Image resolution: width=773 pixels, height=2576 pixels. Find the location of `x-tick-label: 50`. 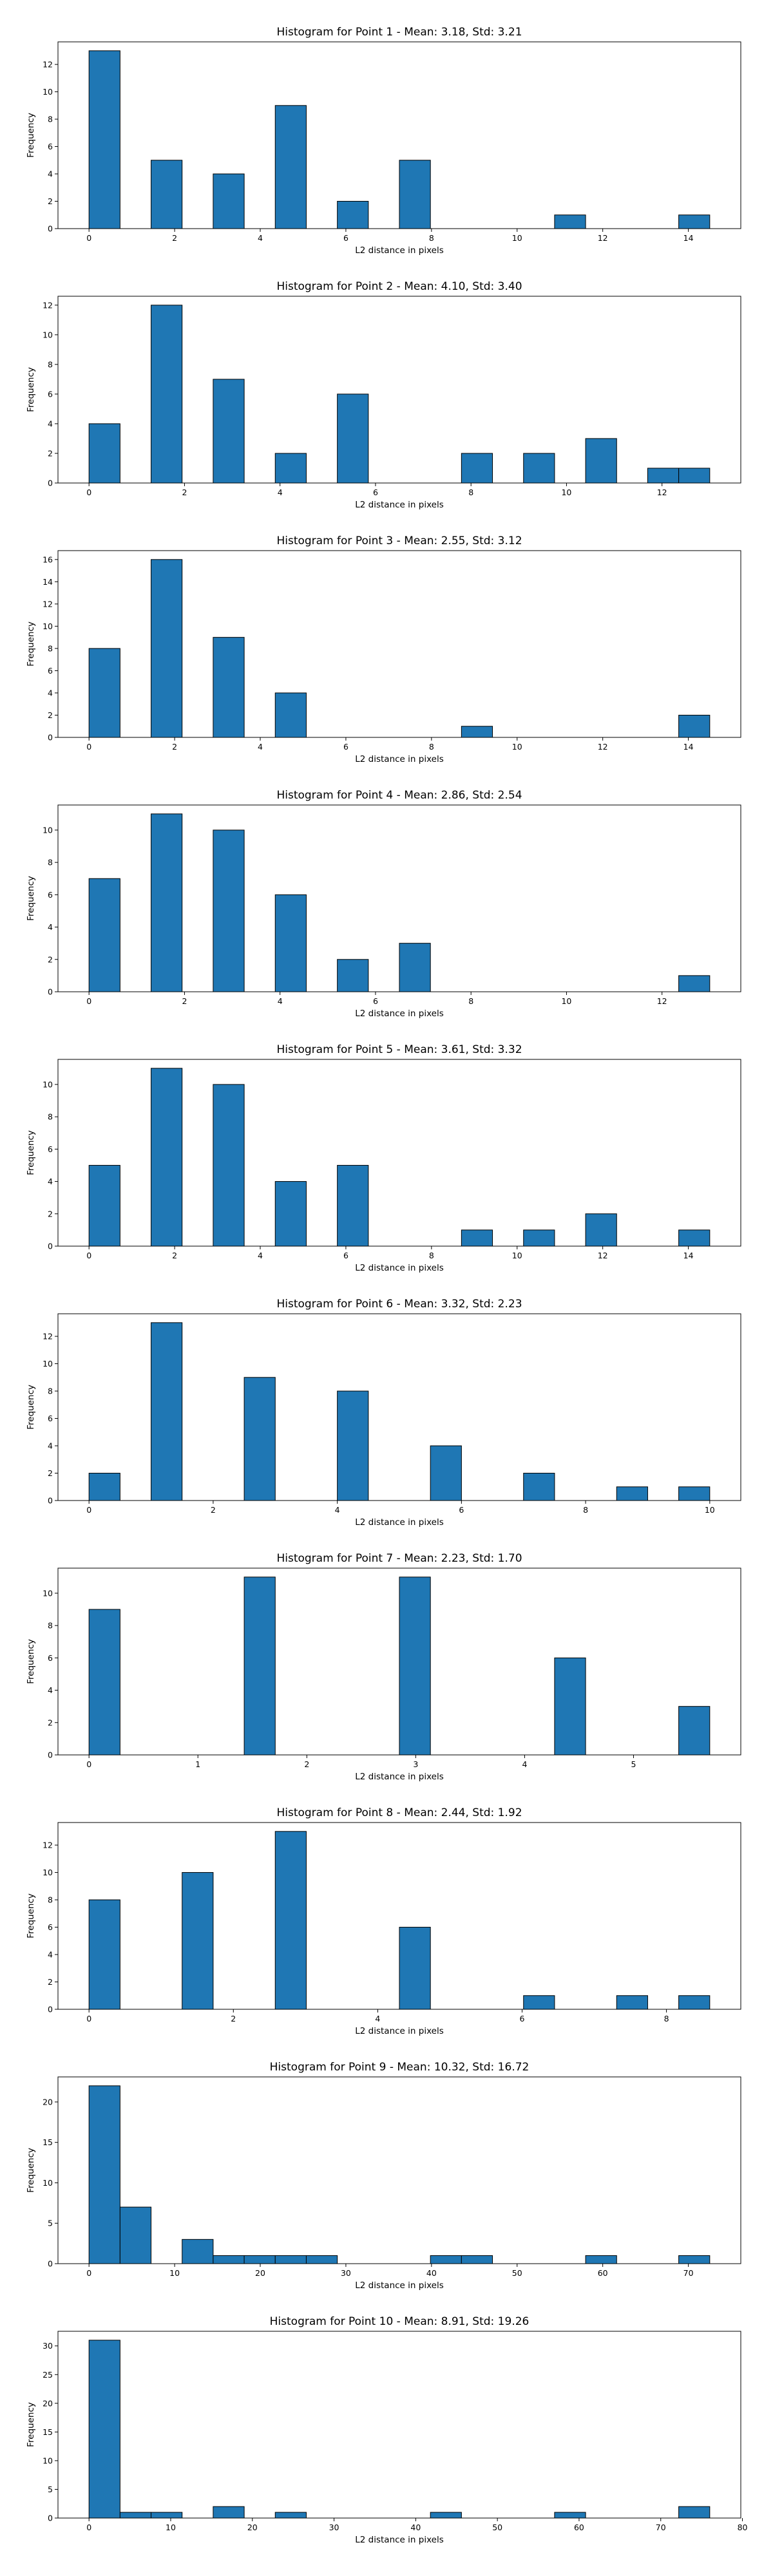

x-tick-label: 50 is located at coordinates (517, 2273).